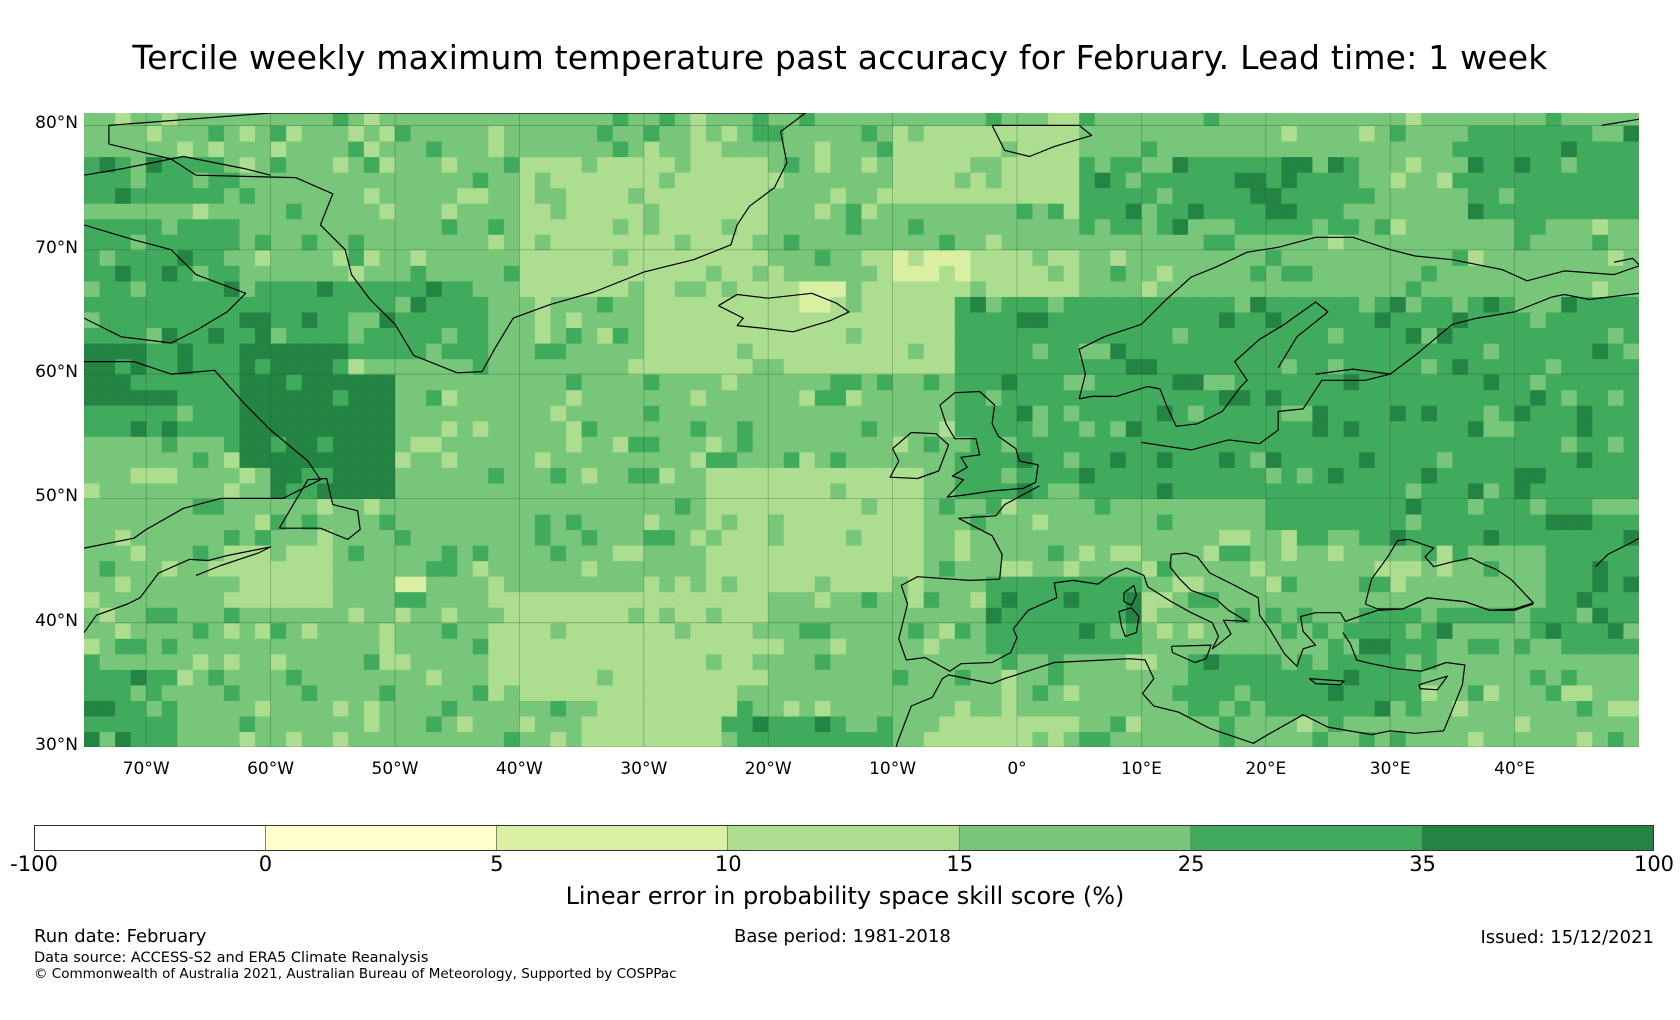  What do you see at coordinates (271, 769) in the screenshot?
I see `lon-tick-label: 60°W` at bounding box center [271, 769].